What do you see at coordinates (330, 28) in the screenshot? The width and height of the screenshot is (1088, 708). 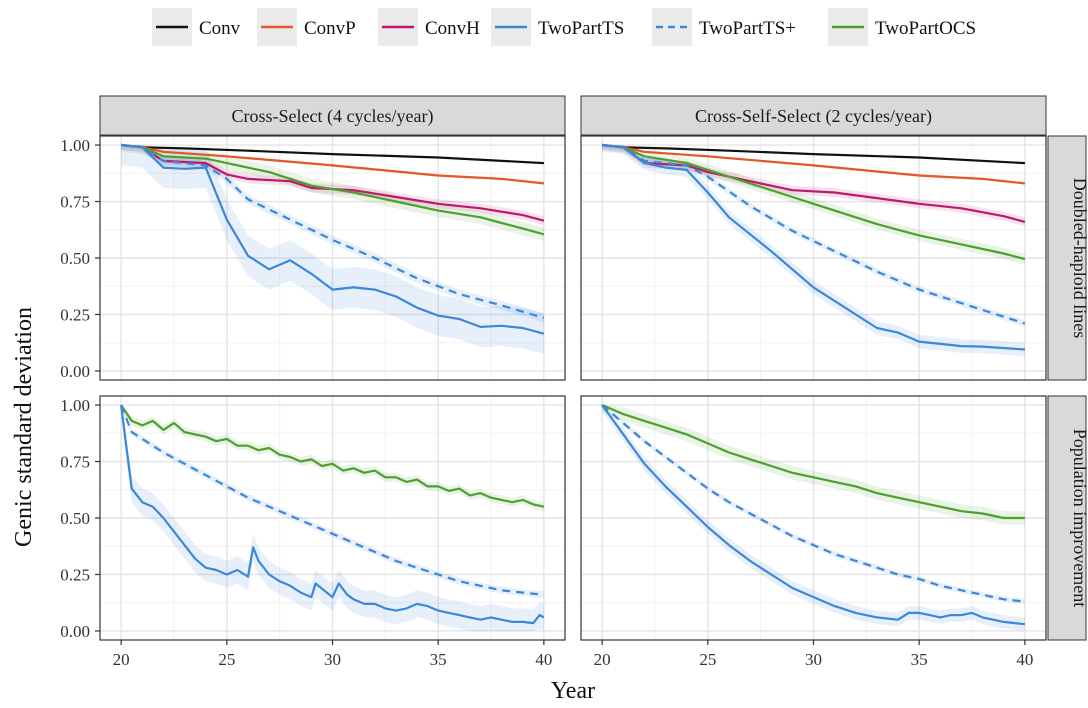 I see `legend-label: ConvP` at bounding box center [330, 28].